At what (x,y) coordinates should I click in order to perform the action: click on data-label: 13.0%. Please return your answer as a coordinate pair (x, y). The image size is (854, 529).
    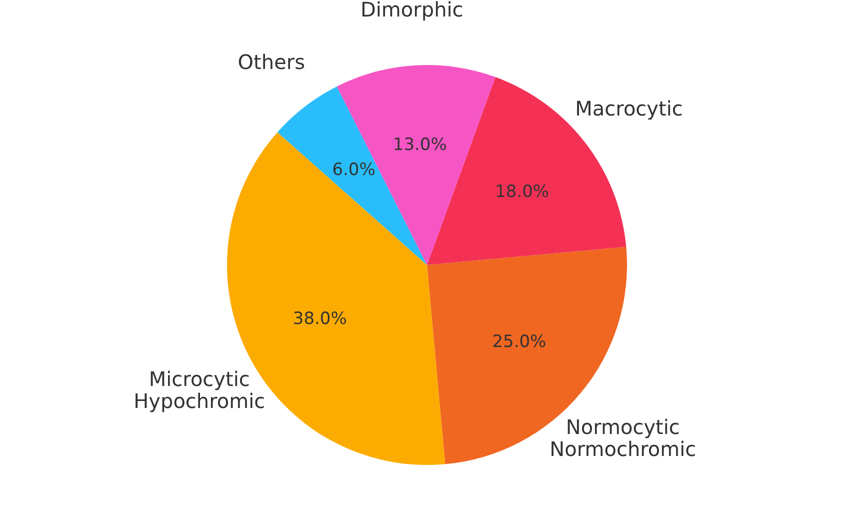
    Looking at the image, I should click on (419, 145).